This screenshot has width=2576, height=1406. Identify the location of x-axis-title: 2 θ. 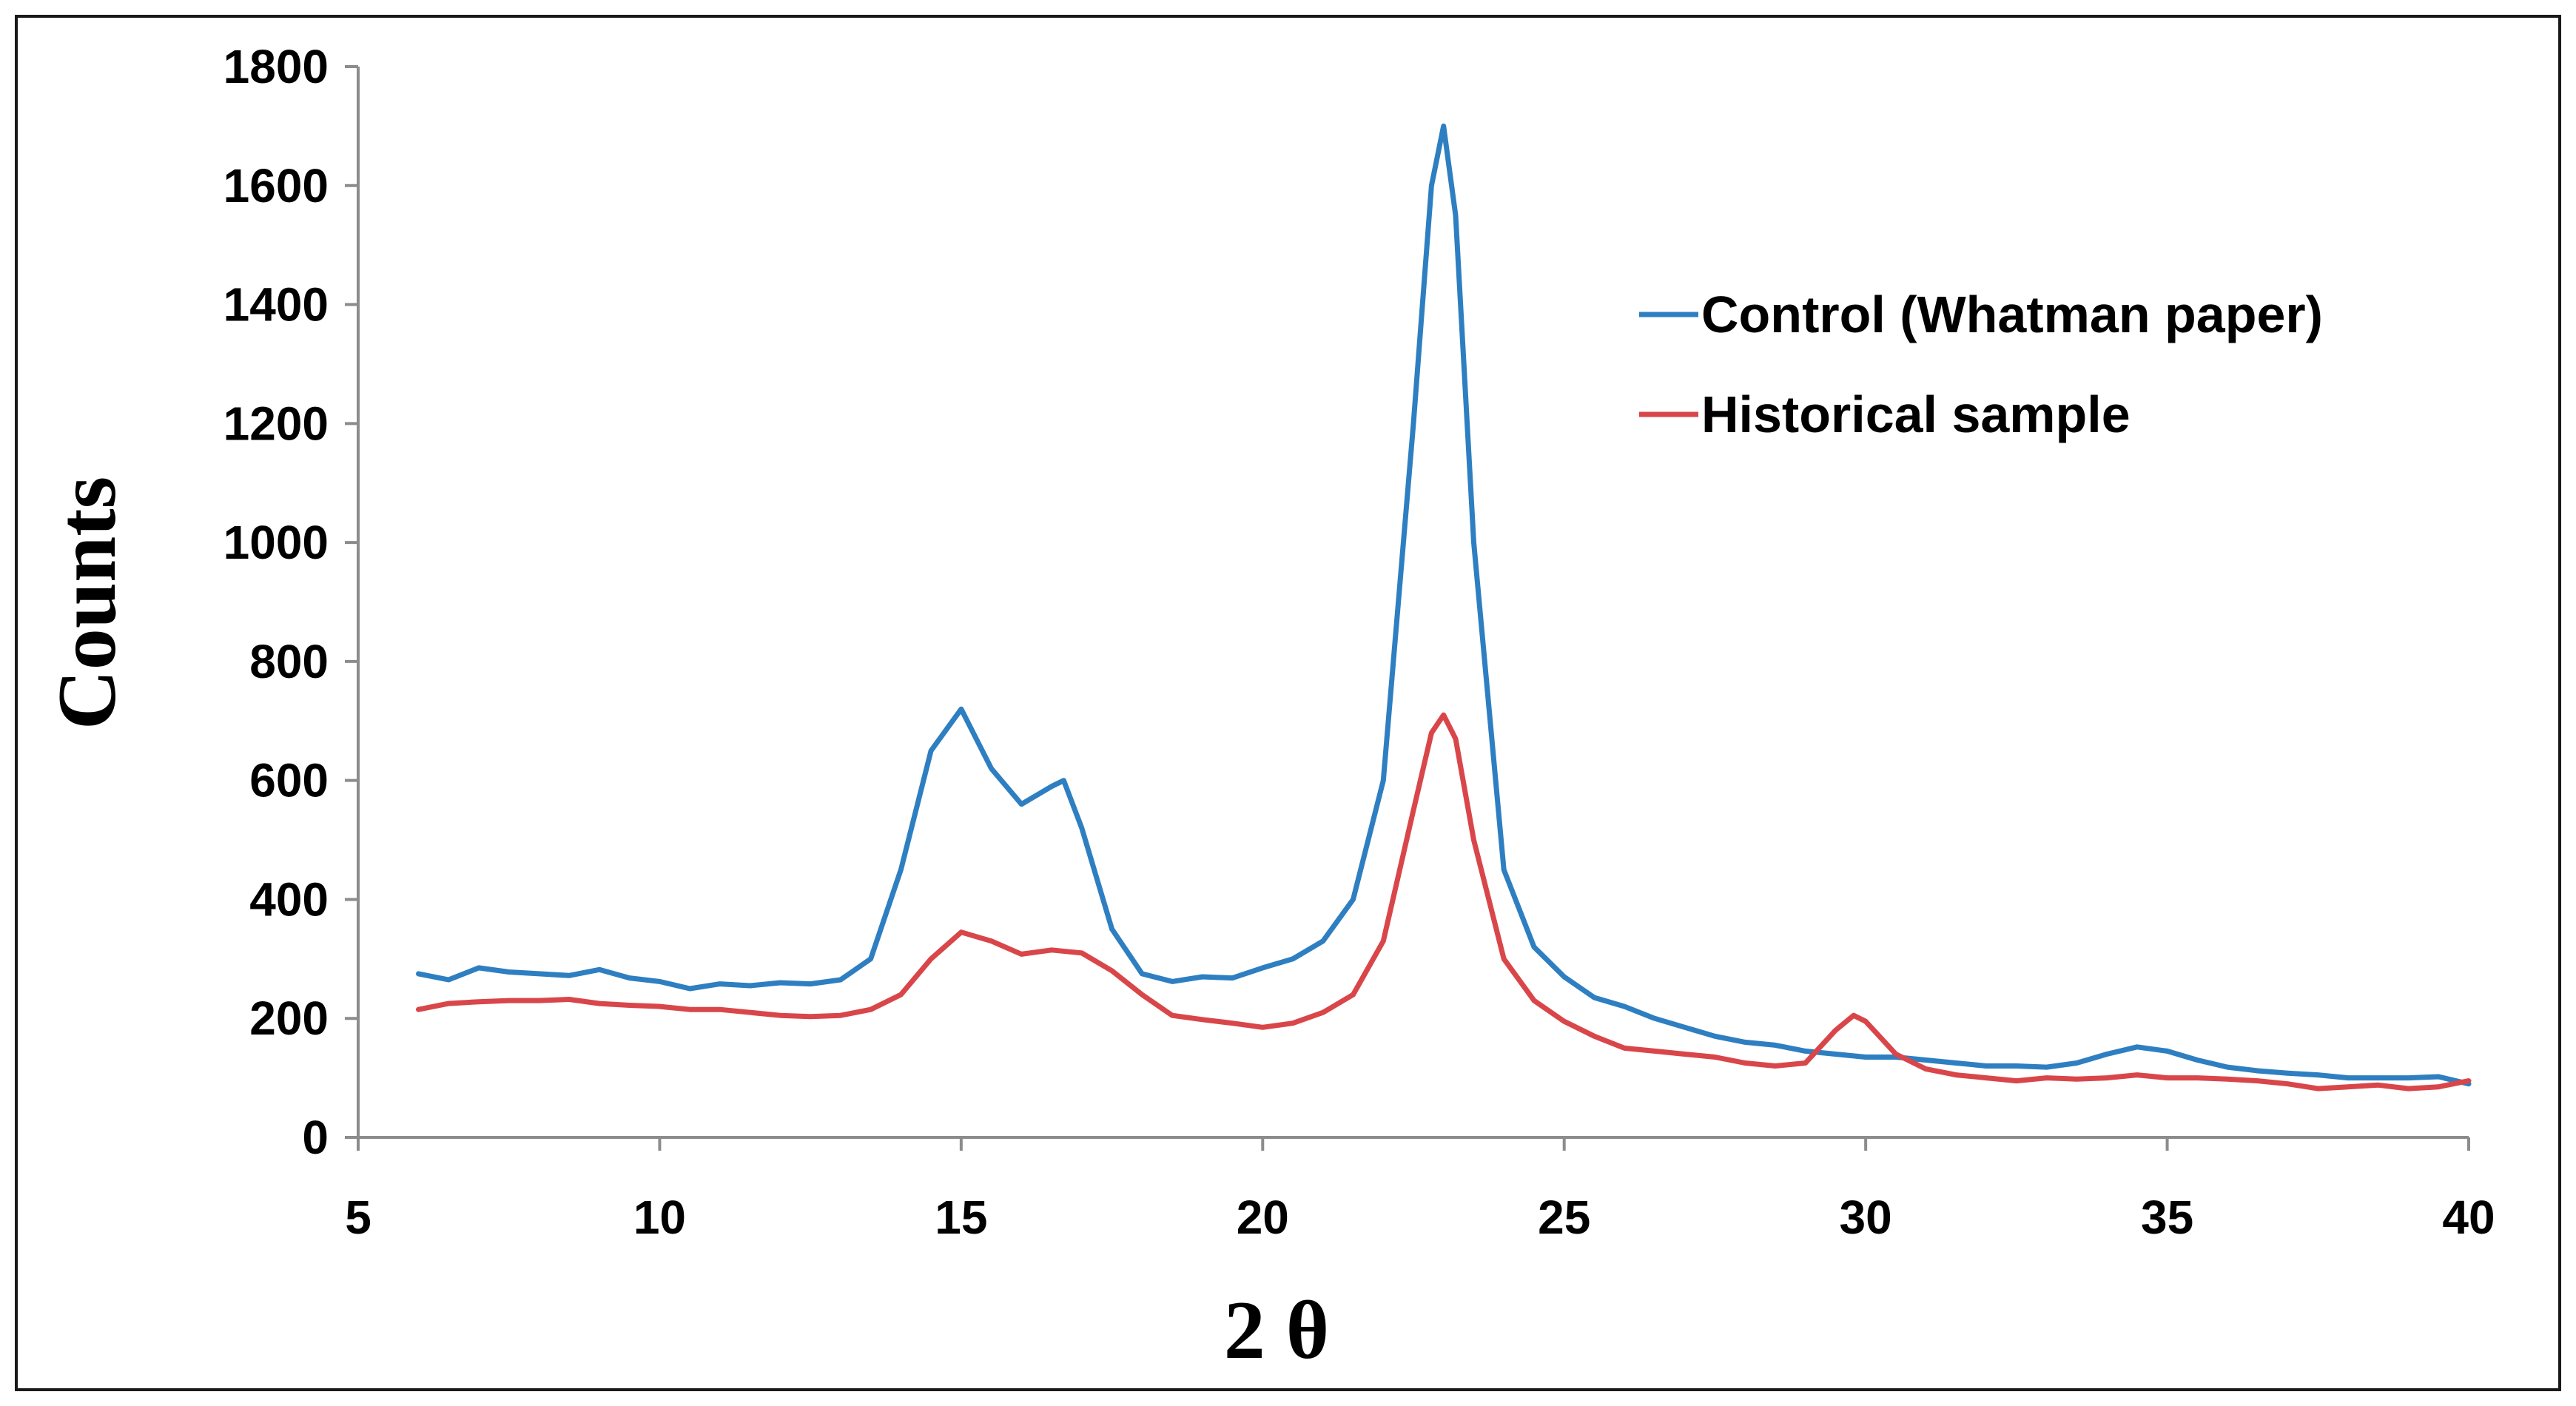
(1276, 1330).